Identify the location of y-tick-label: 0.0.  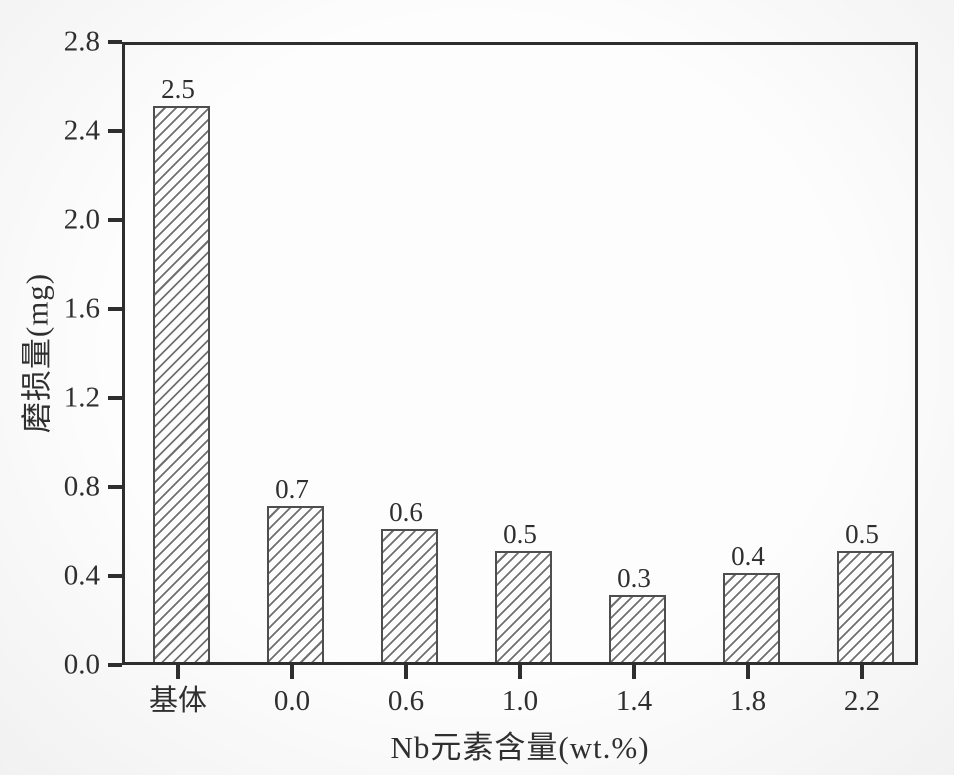
(81, 664).